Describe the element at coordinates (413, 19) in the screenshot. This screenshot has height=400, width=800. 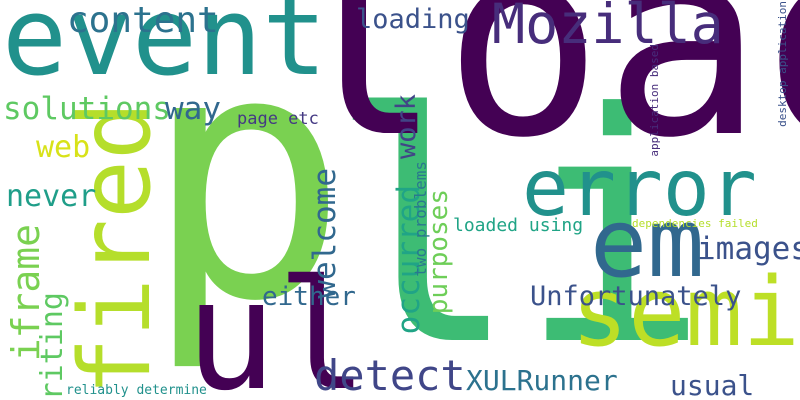
I see `word-loading: loading` at that location.